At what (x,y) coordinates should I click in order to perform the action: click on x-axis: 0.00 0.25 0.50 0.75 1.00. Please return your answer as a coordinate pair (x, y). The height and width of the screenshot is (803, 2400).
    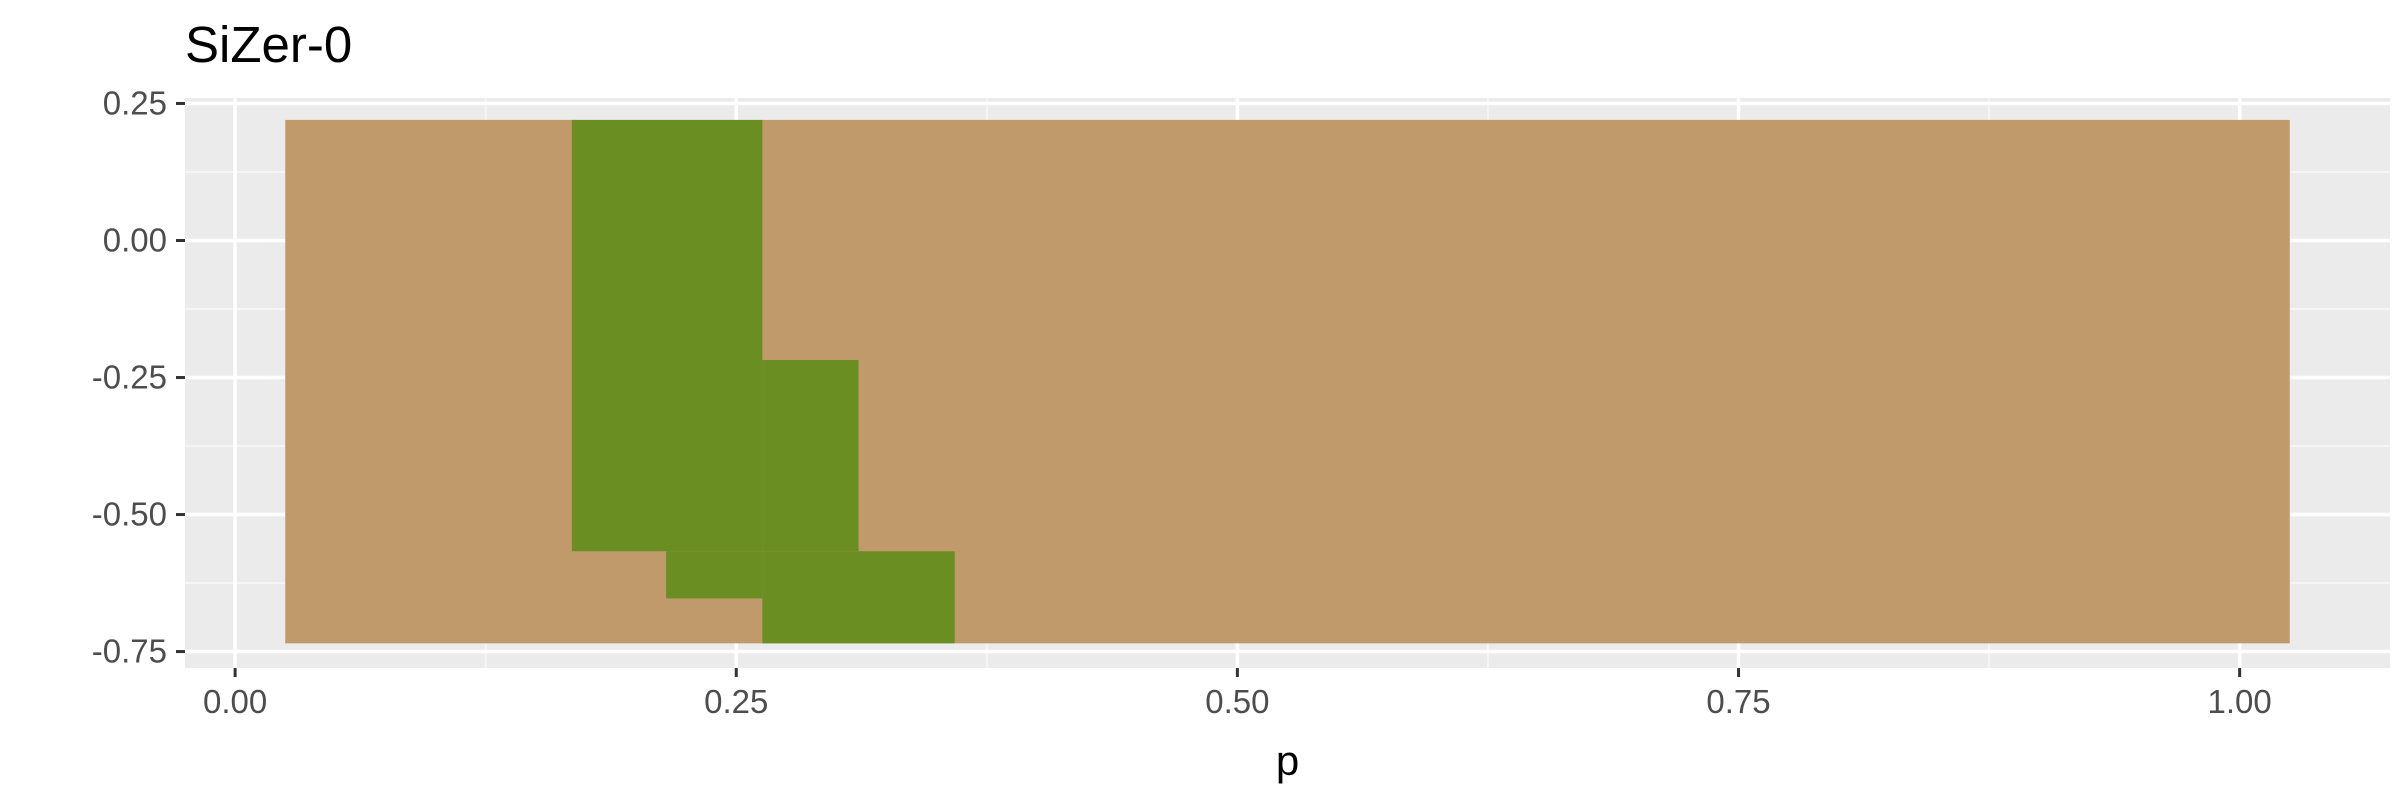
    Looking at the image, I should click on (1237, 694).